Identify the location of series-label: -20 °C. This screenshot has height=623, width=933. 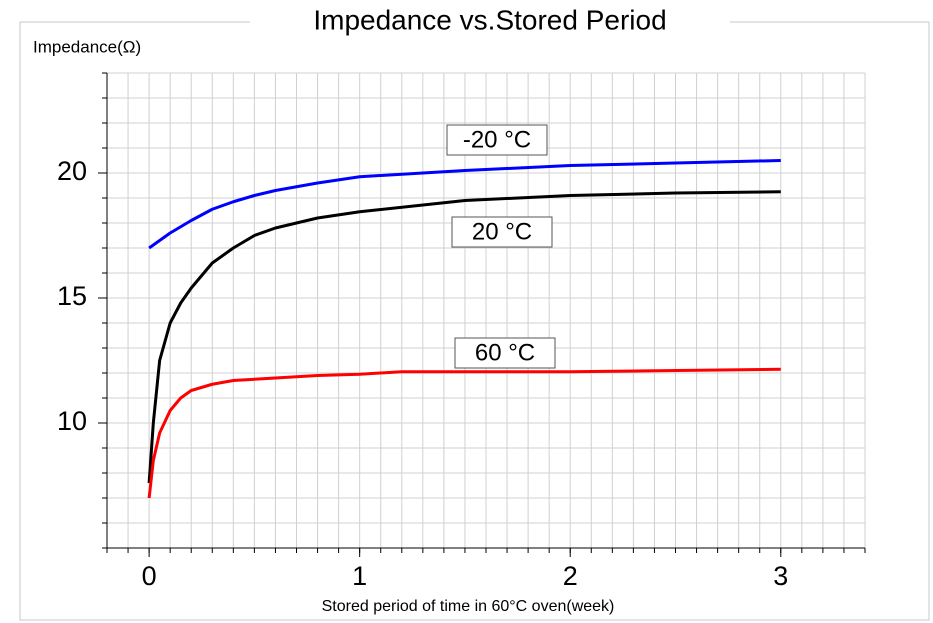
(497, 139).